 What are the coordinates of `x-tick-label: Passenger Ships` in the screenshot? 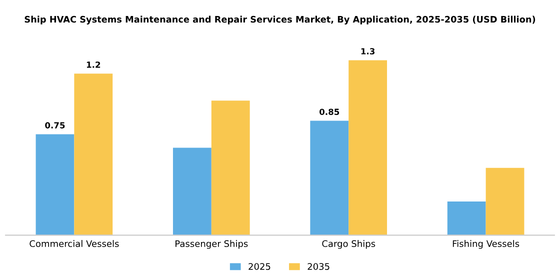 It's located at (212, 244).